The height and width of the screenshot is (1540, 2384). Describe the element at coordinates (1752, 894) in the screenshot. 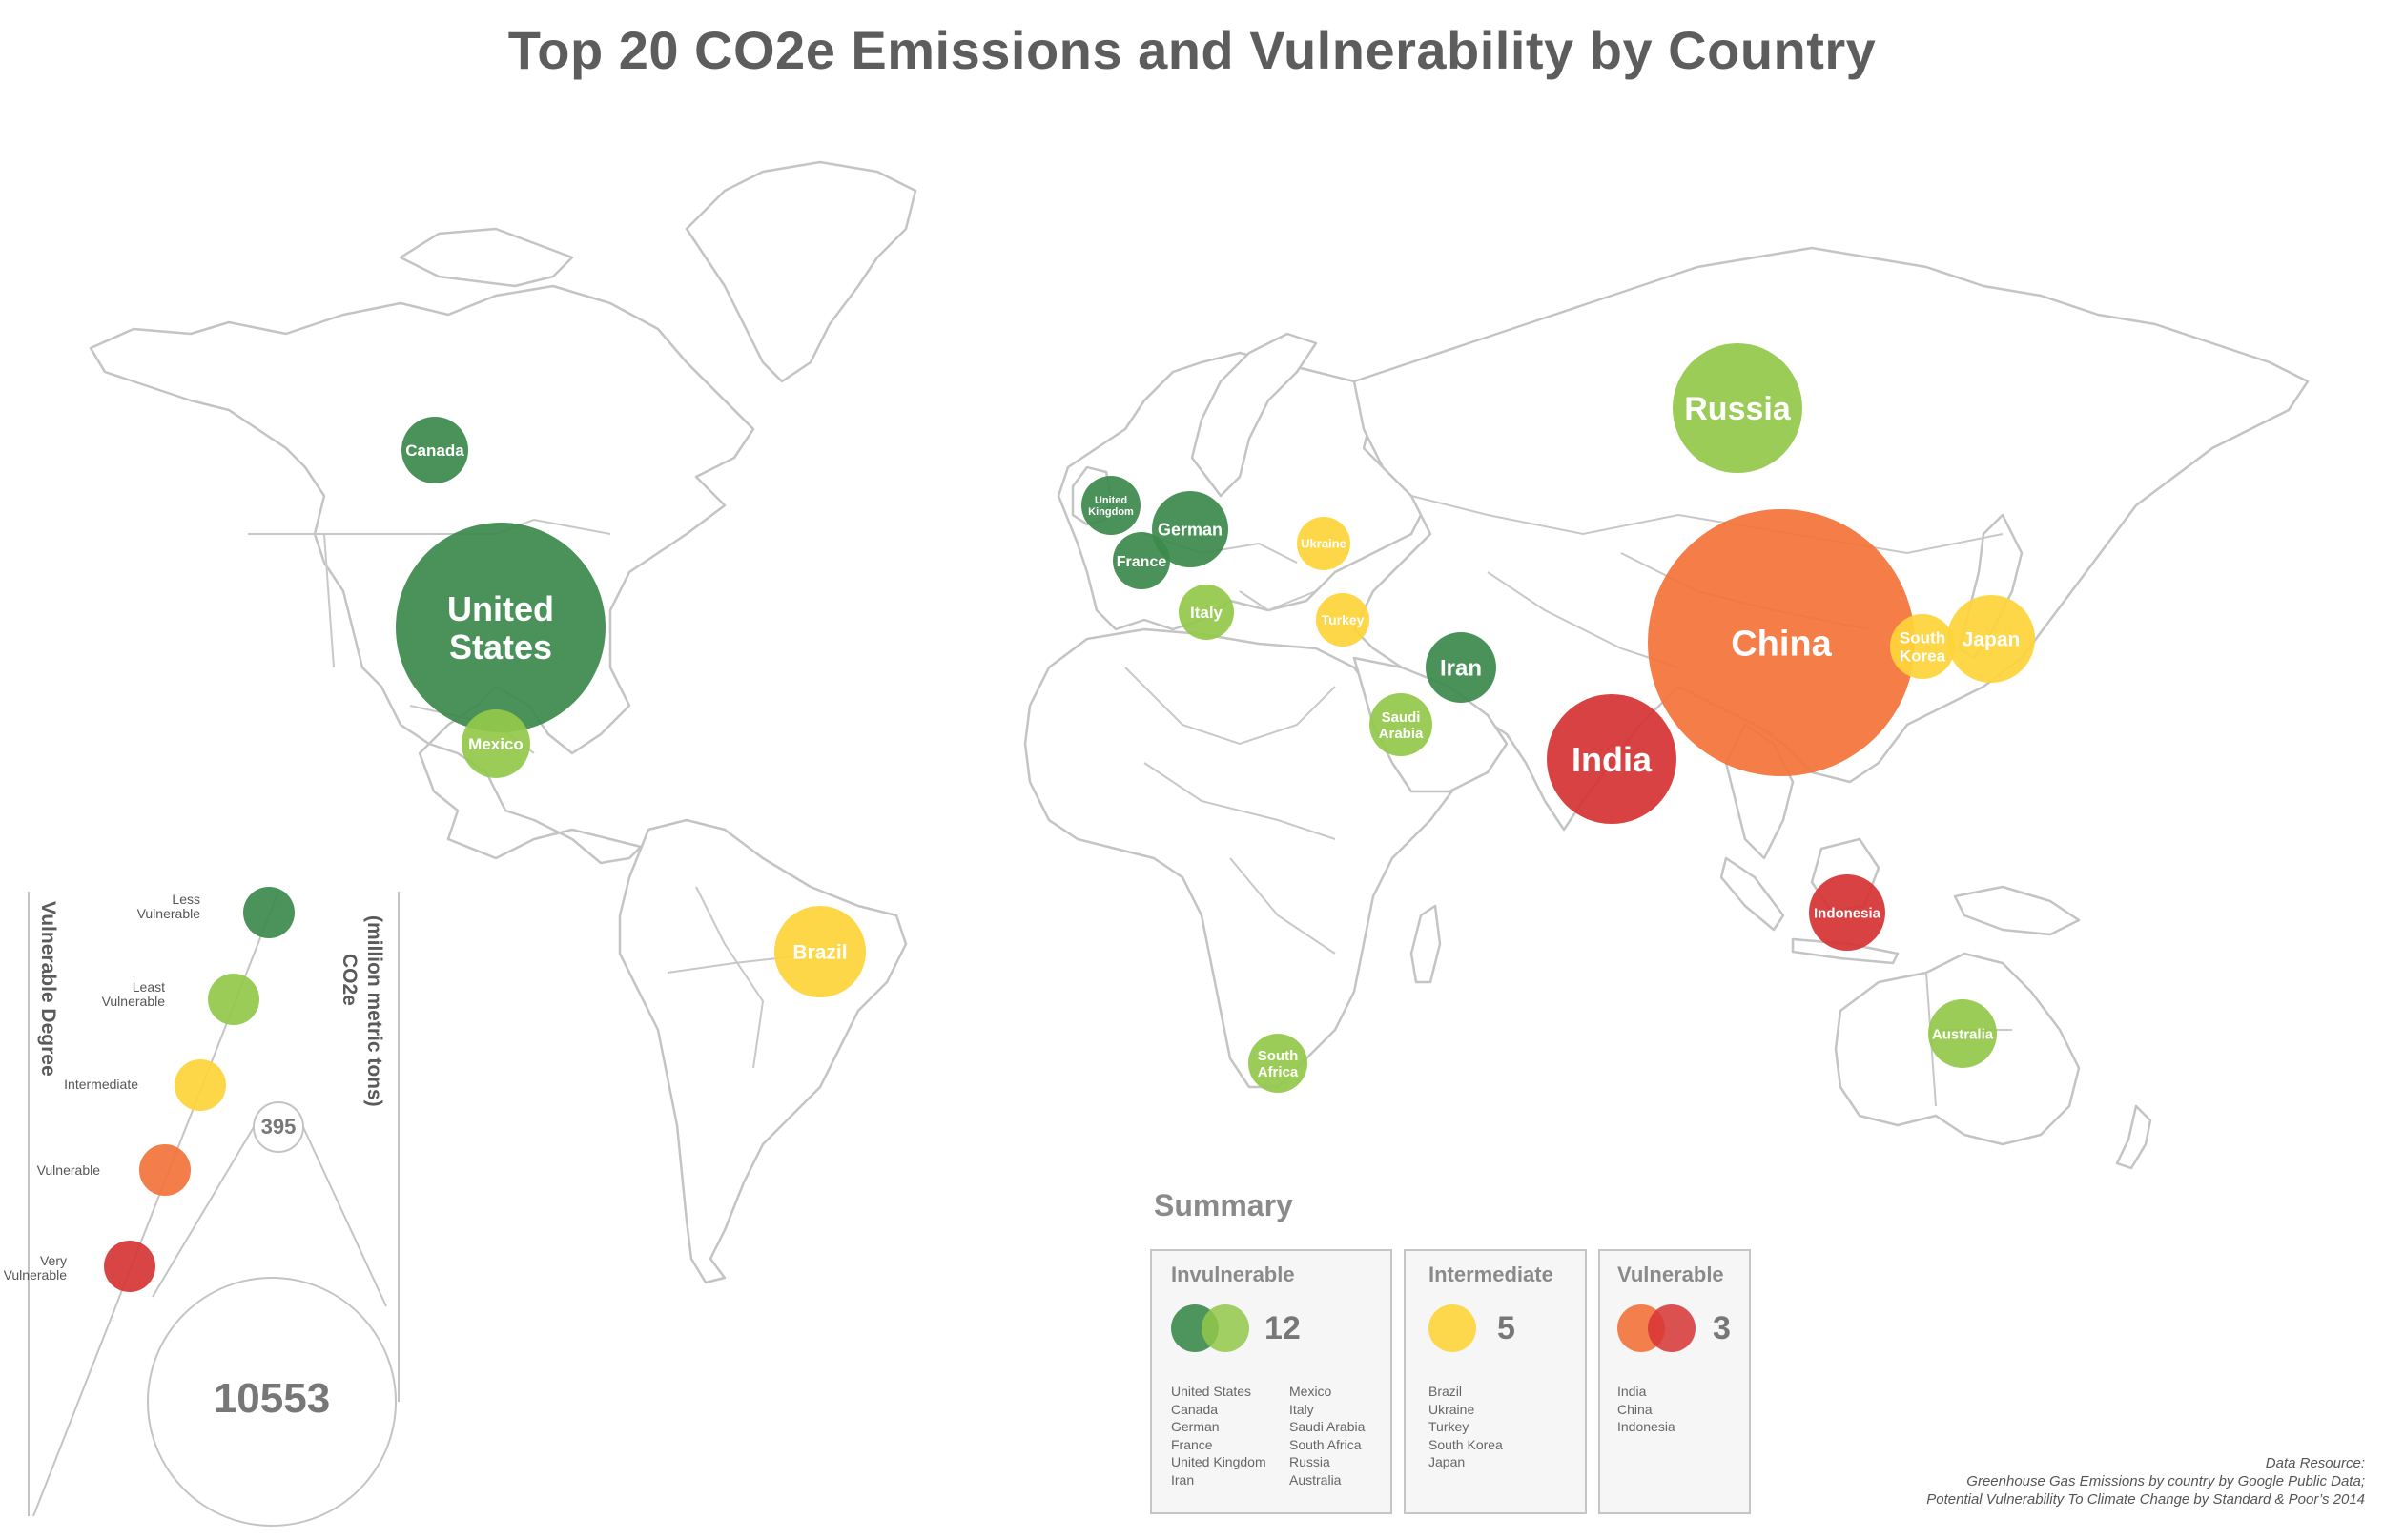

I see `sumatra-outline` at that location.